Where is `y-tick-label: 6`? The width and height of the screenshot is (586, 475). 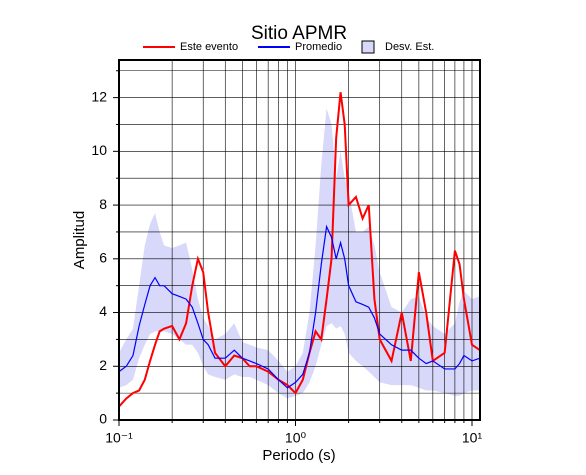 y-tick-label: 6 is located at coordinates (103, 258).